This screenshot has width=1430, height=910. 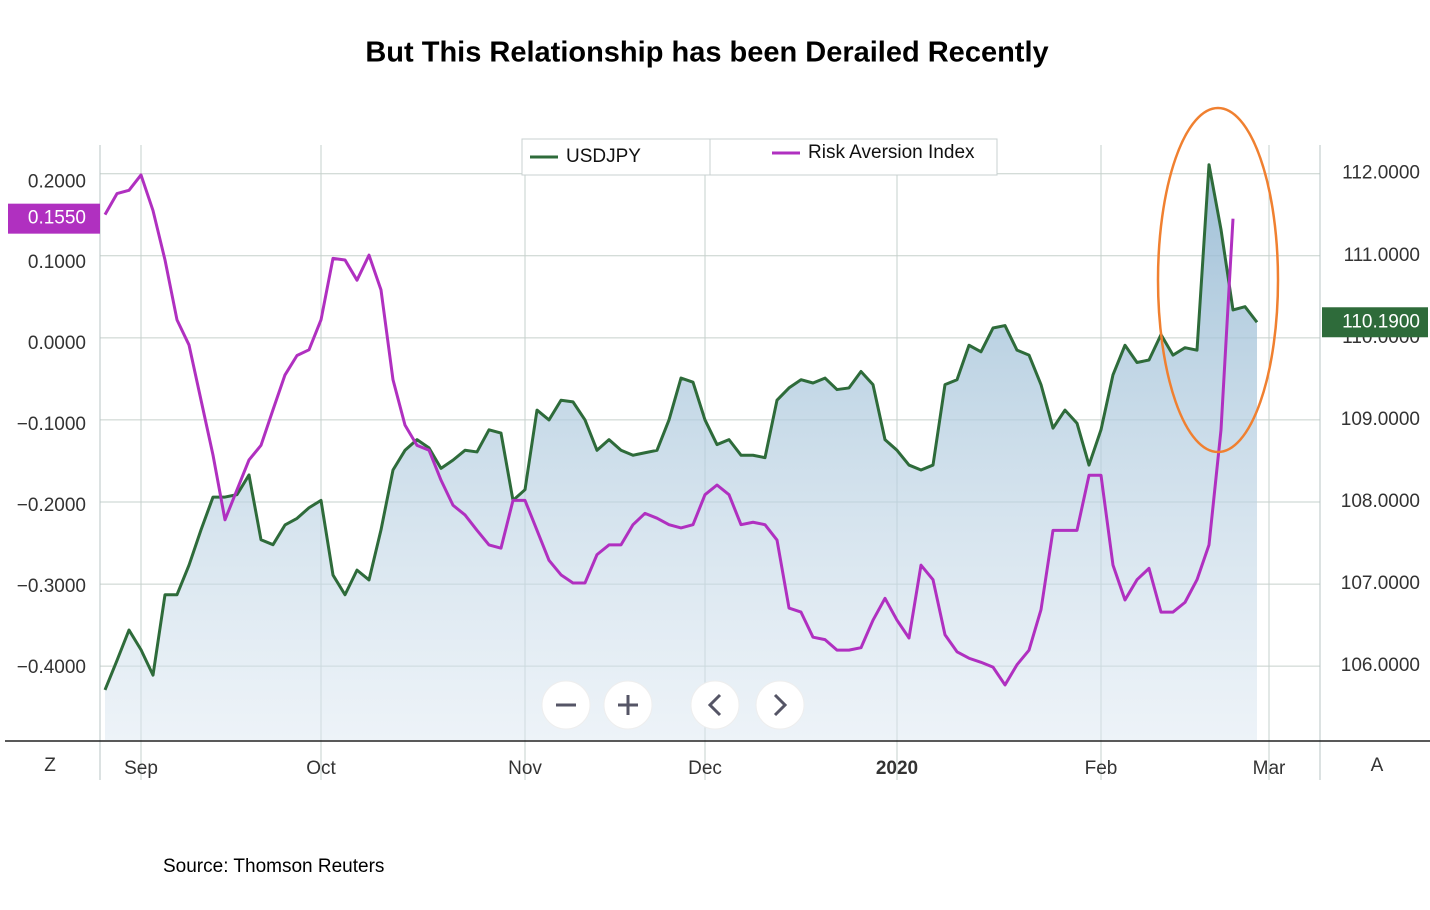 I want to click on next-button, so click(x=780, y=705).